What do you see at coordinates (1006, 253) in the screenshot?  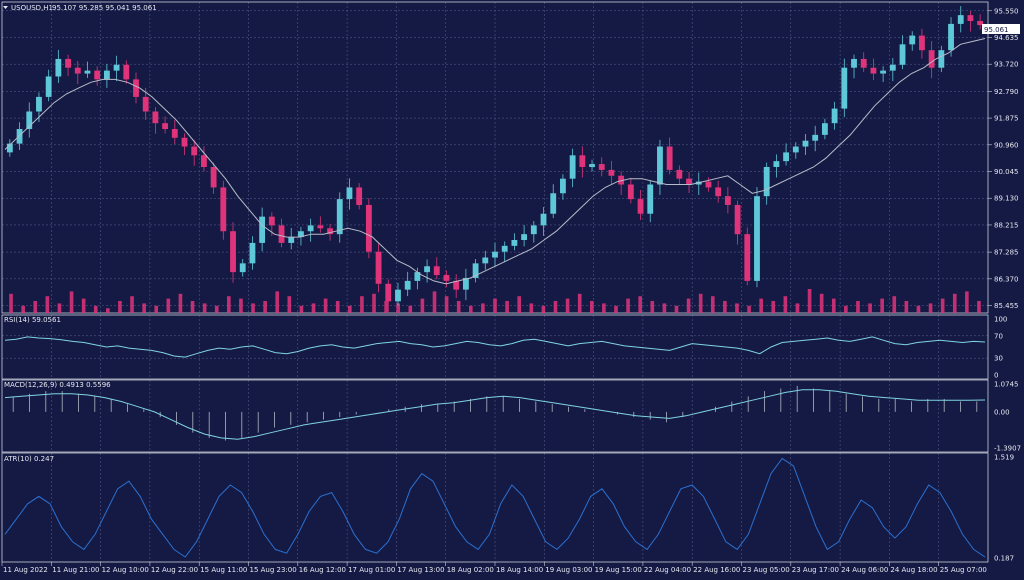 I see `price-tick-label: 87.285` at bounding box center [1006, 253].